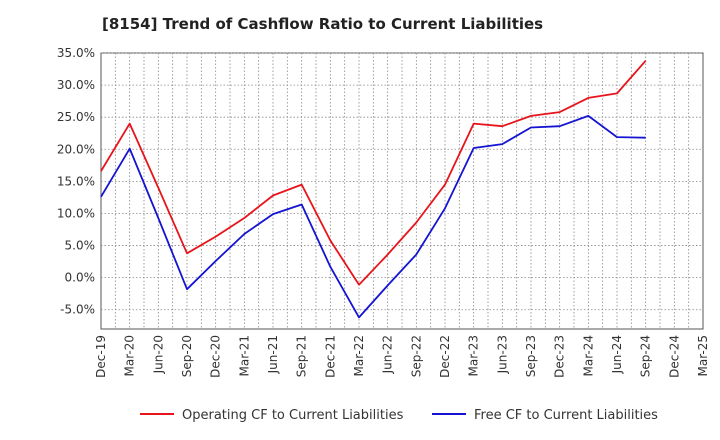 This screenshot has width=720, height=440. I want to click on x-tick-label: Dec-20, so click(216, 356).